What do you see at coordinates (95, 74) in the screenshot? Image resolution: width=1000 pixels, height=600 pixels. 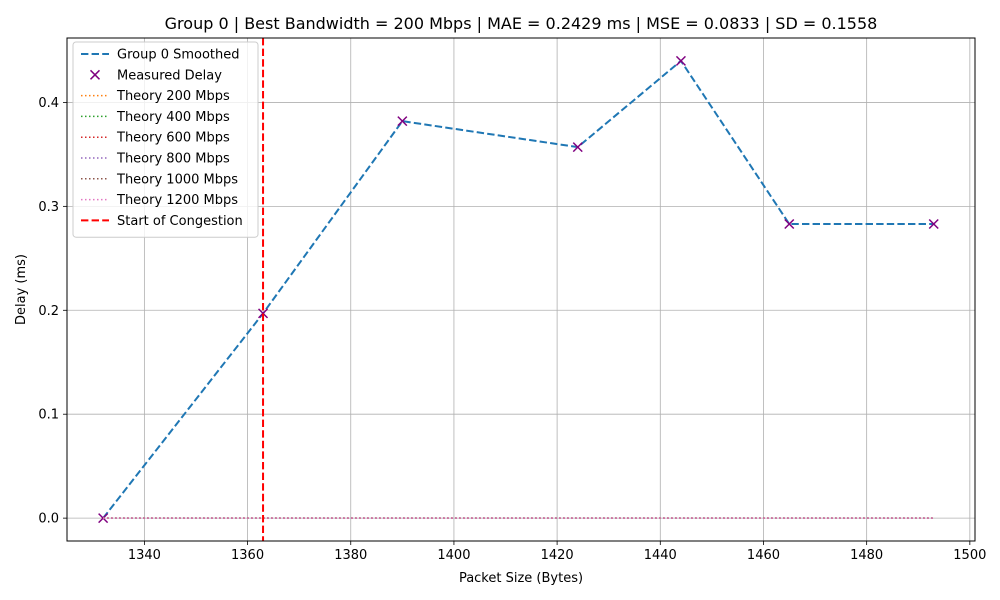 I see `legend-swatch-measured-delay` at bounding box center [95, 74].